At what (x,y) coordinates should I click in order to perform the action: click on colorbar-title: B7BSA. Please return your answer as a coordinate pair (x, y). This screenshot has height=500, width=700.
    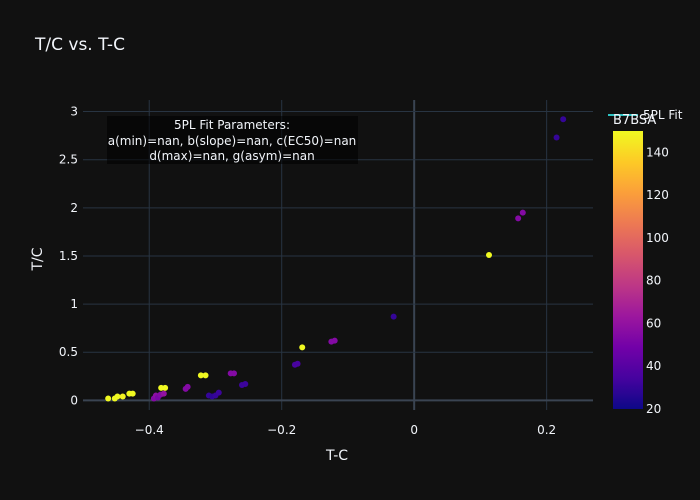
    Looking at the image, I should click on (634, 120).